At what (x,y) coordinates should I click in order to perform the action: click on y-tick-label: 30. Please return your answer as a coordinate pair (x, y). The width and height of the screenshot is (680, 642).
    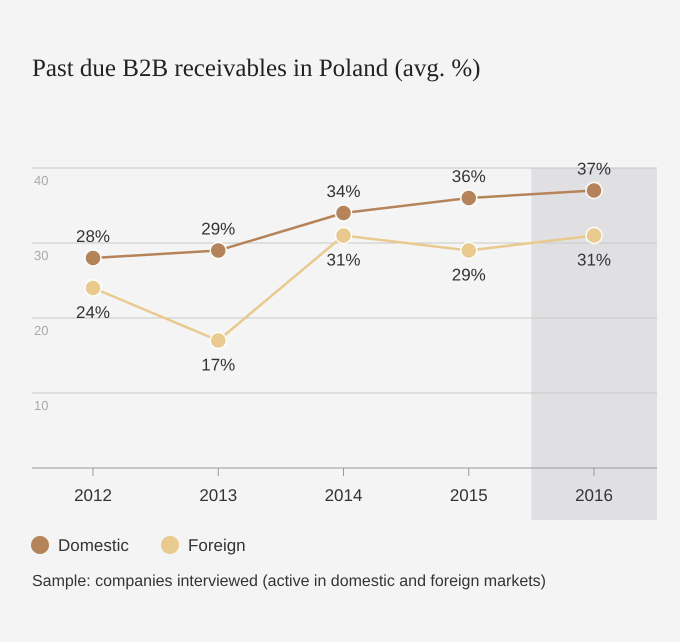
    Looking at the image, I should click on (41, 255).